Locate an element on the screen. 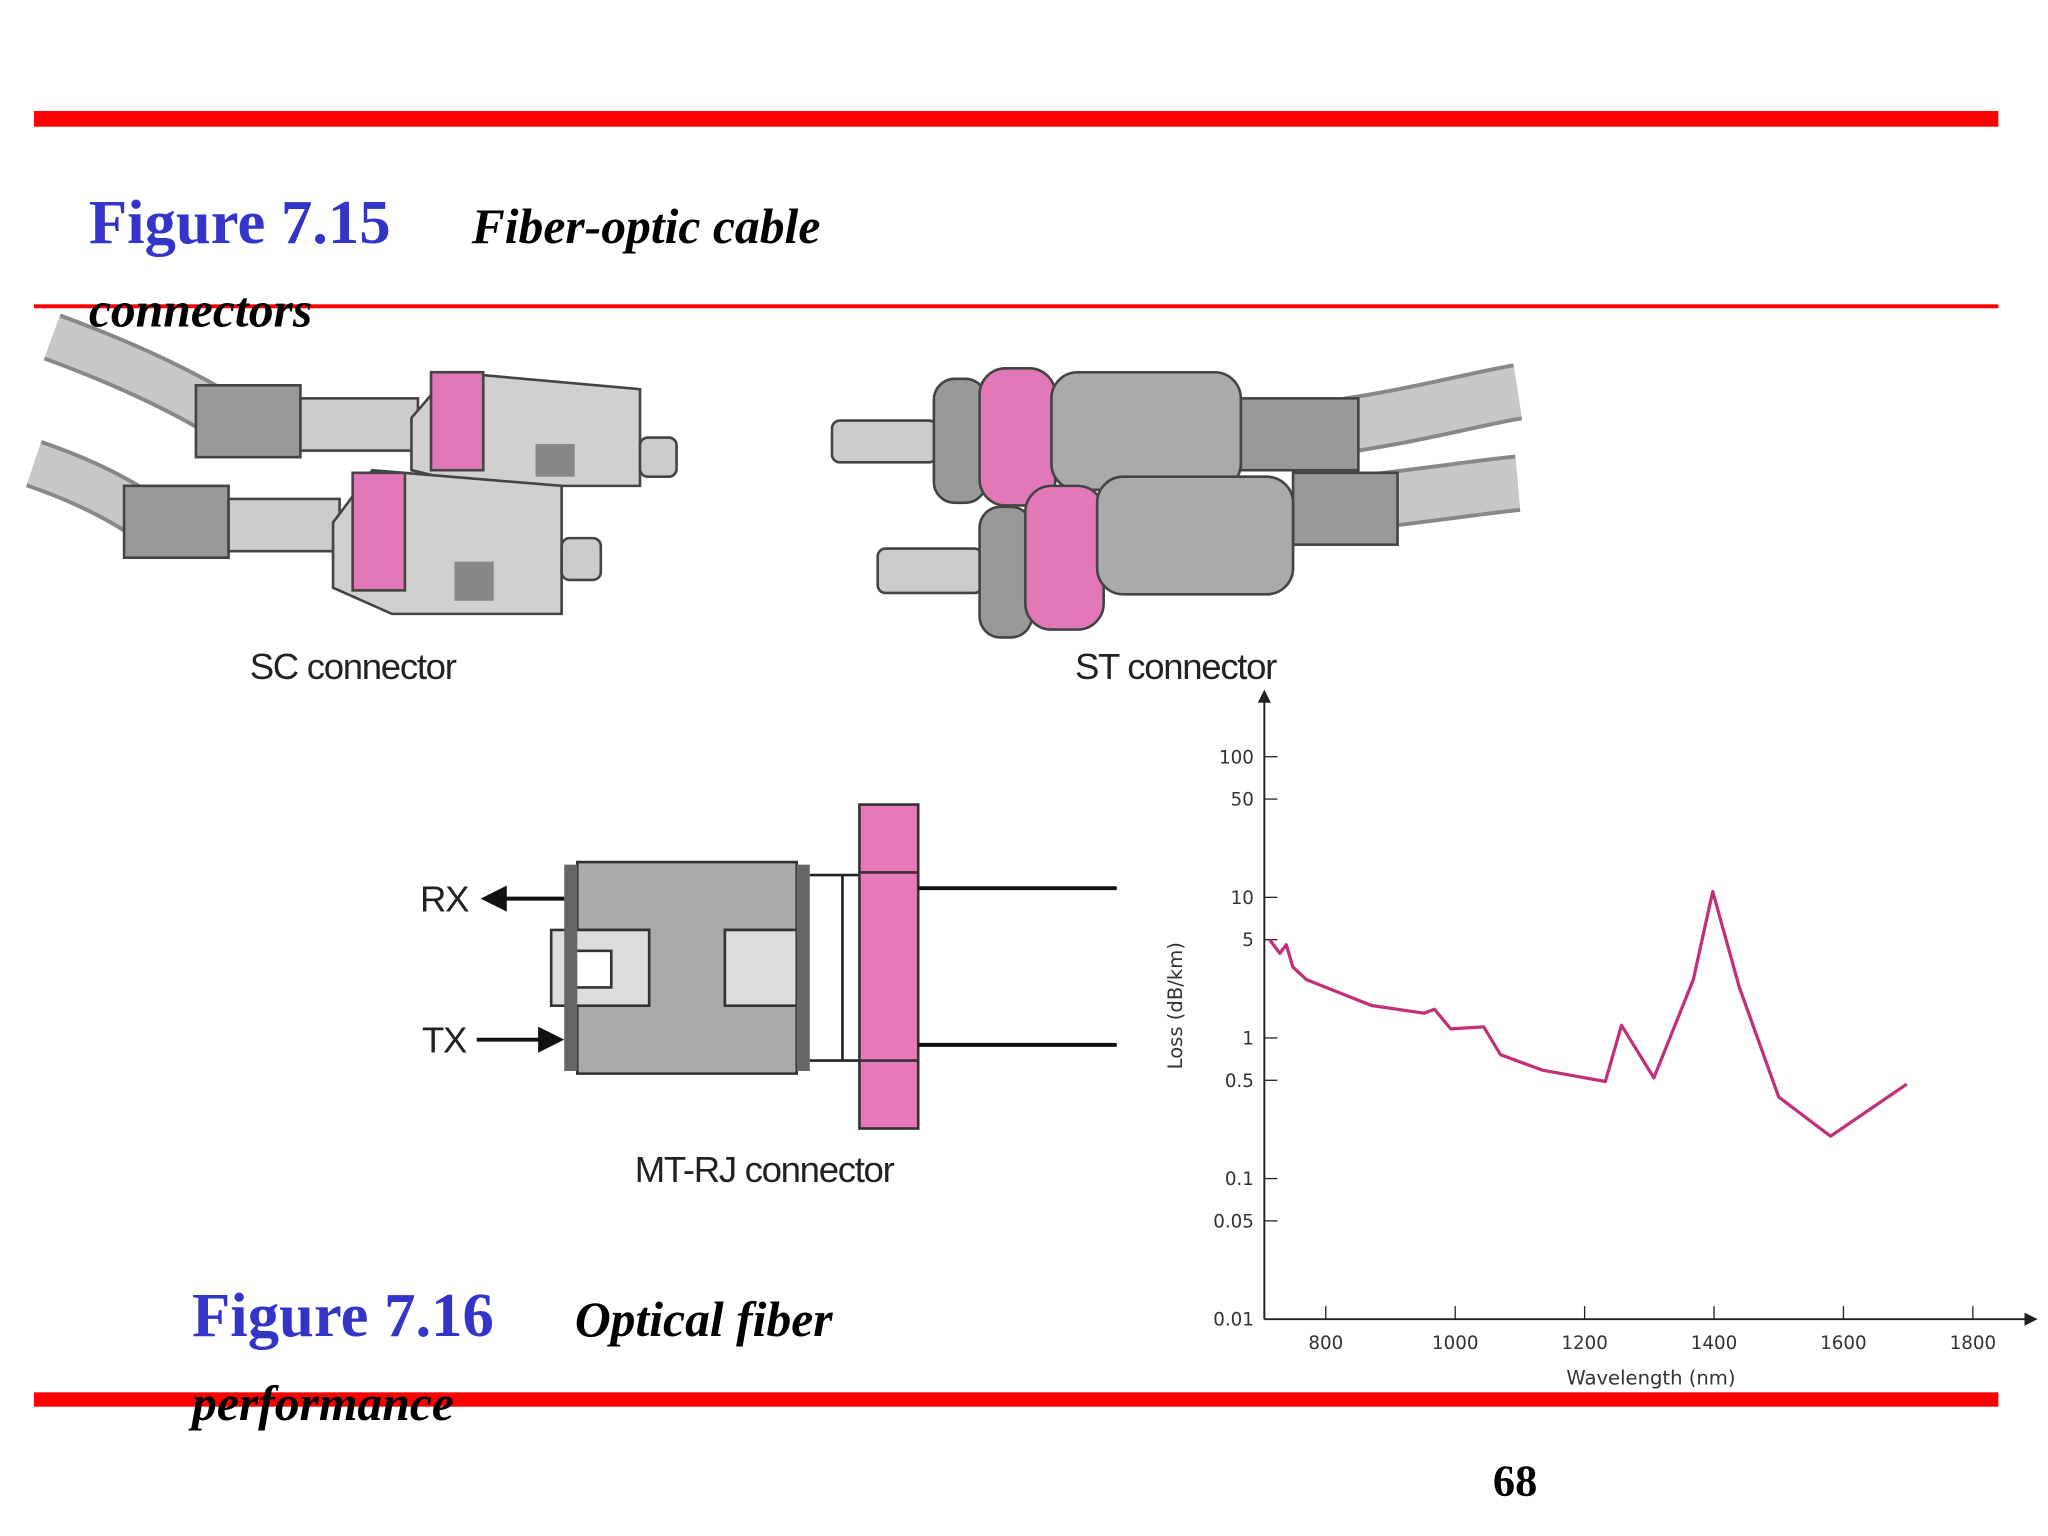  figure-number: Figure 7.15 is located at coordinates (239, 223).